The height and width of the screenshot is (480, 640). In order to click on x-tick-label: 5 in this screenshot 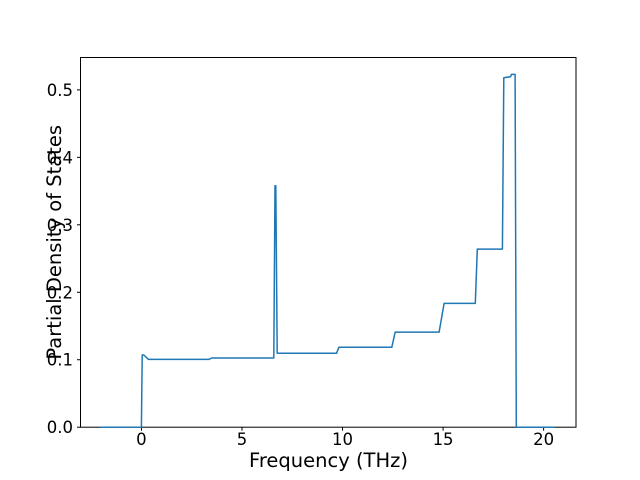, I will do `click(242, 439)`.